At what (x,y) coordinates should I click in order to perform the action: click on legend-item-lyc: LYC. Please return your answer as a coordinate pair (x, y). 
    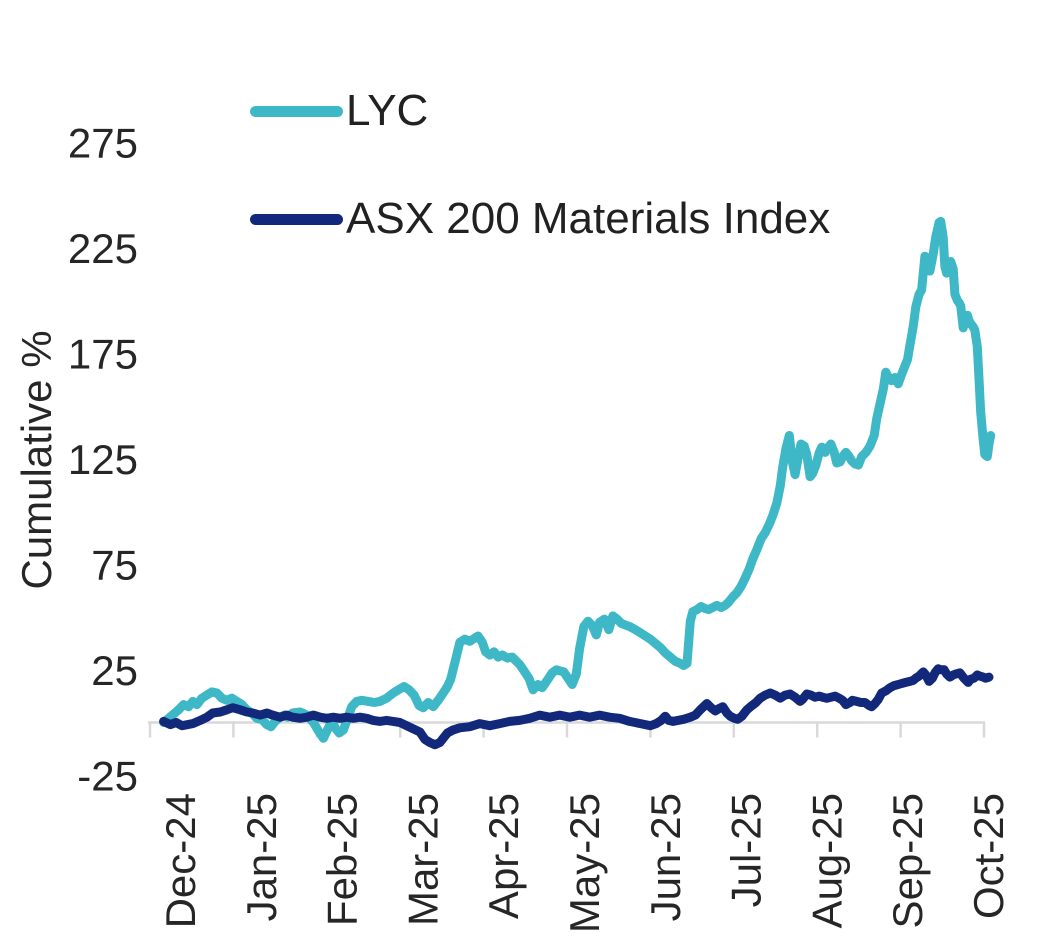
    Looking at the image, I should click on (540, 111).